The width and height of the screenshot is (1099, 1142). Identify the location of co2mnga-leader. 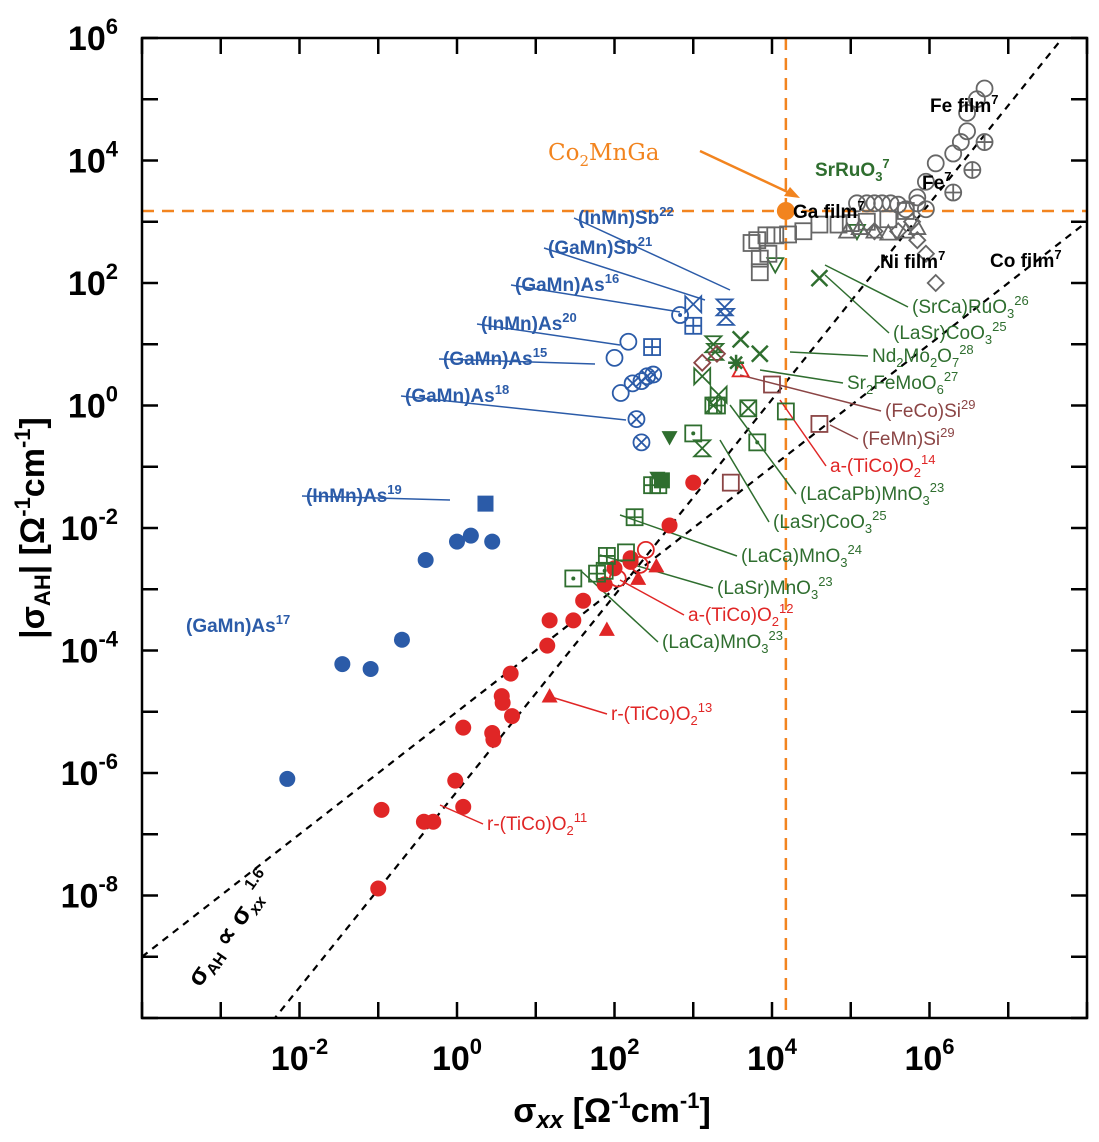
(747, 173).